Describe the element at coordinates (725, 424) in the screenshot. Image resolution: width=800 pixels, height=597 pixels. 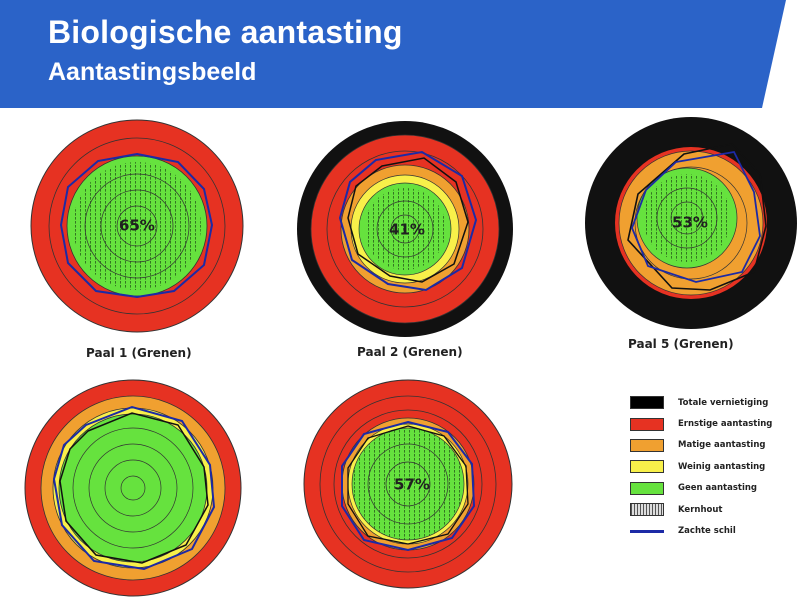
I see `legend-label: Ernstige aantasting` at that location.